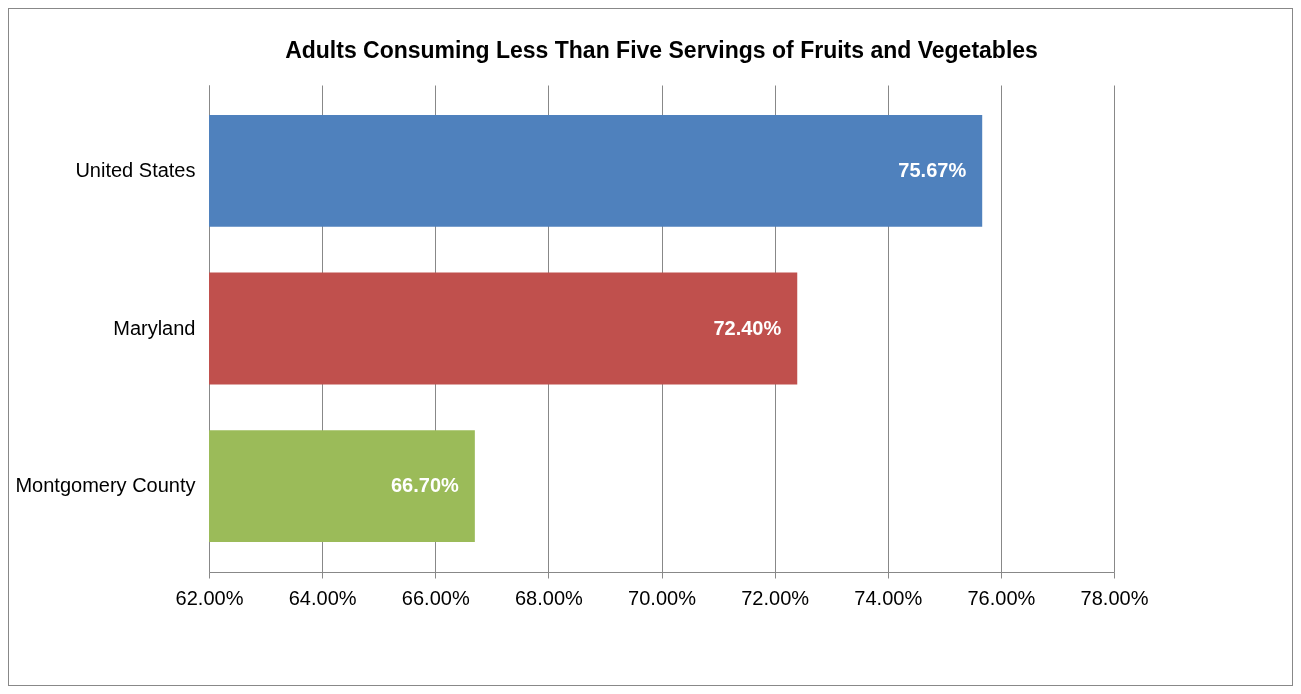 This screenshot has width=1301, height=694. Describe the element at coordinates (1001, 597) in the screenshot. I see `x-tick-label: 76.00%` at that location.